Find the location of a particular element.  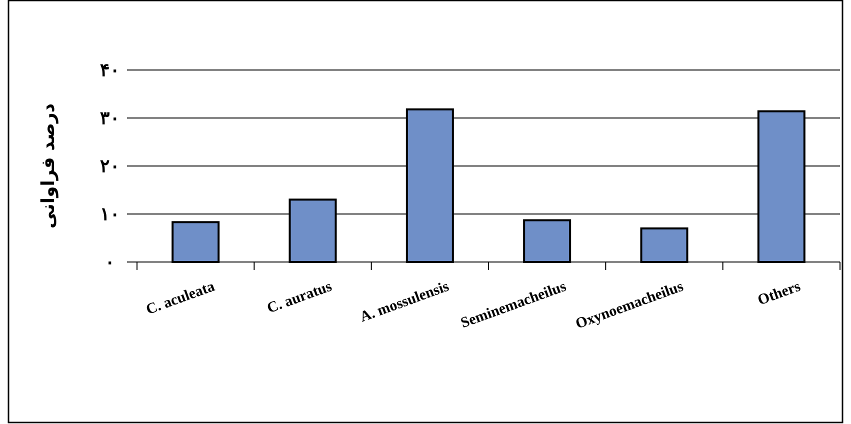

y-tick-label: ۱۰ is located at coordinates (110, 214).